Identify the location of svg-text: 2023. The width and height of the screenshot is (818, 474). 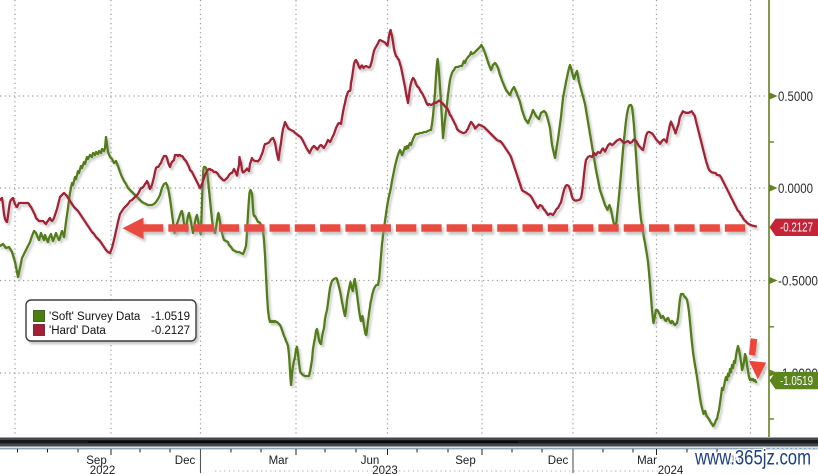
(385, 469).